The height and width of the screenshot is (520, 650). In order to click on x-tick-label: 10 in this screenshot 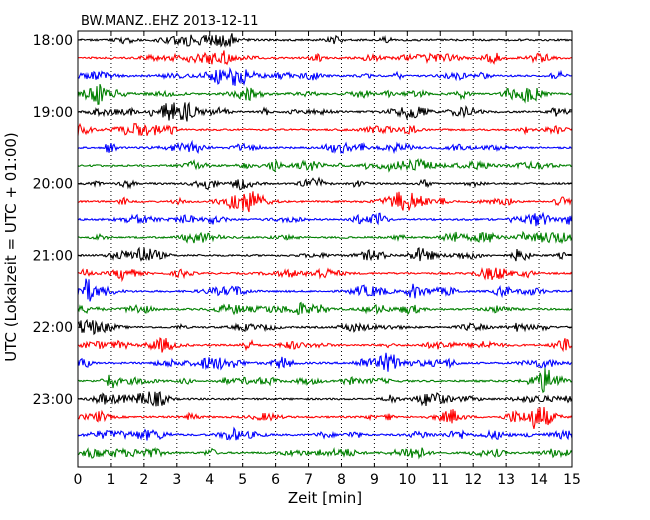, I will do `click(407, 480)`.